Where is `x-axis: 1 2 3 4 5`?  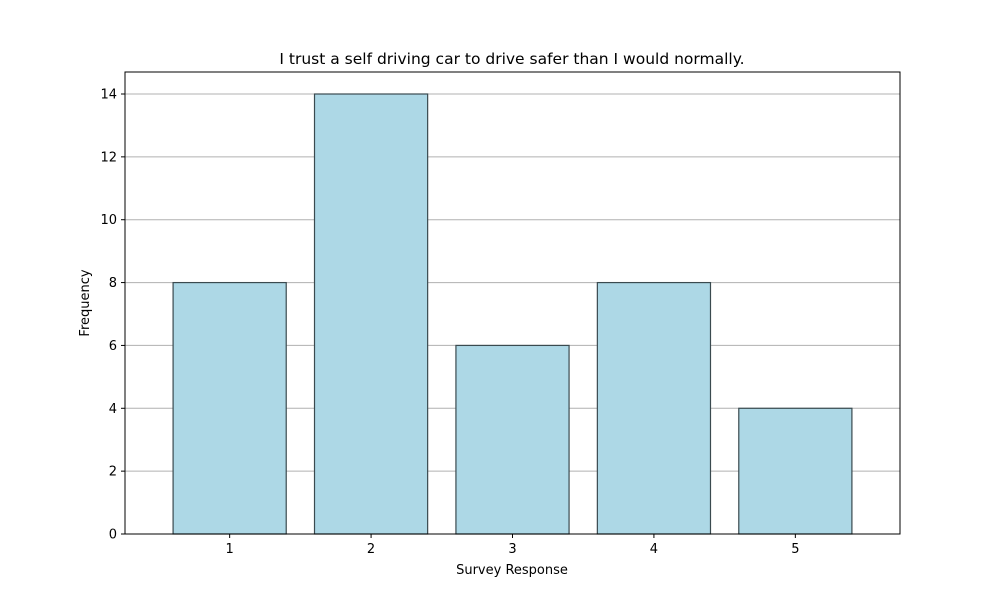
x-axis: 1 2 3 4 5 is located at coordinates (512, 545).